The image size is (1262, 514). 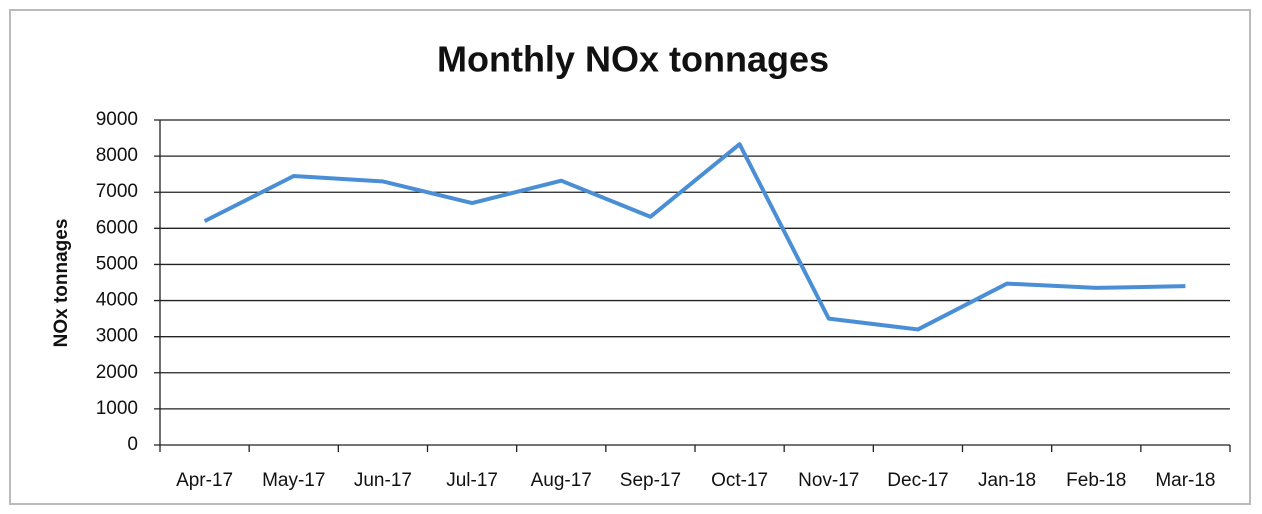 I want to click on x-tick-label: Feb-18, so click(x=1096, y=480).